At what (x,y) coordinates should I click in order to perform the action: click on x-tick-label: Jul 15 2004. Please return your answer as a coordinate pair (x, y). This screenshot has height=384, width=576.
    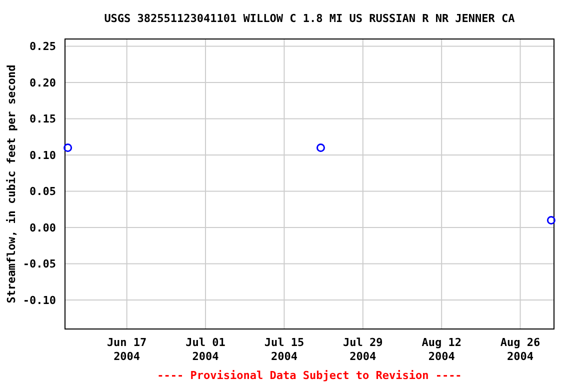
    Looking at the image, I should click on (284, 349).